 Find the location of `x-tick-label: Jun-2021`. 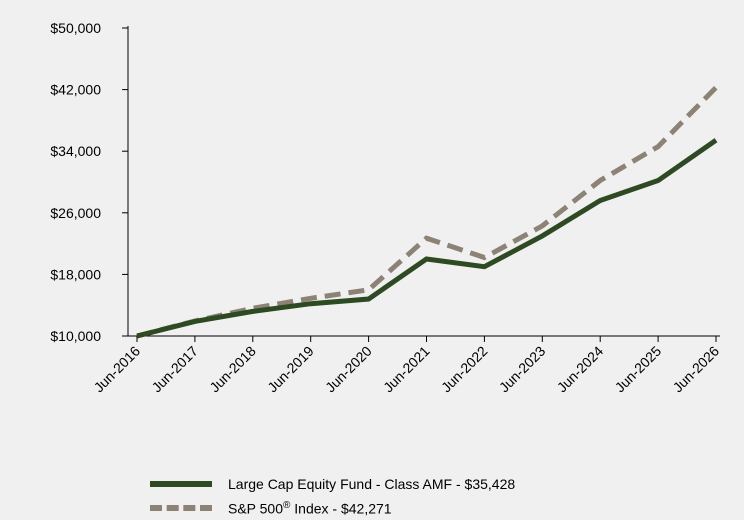

x-tick-label: Jun-2021 is located at coordinates (406, 369).